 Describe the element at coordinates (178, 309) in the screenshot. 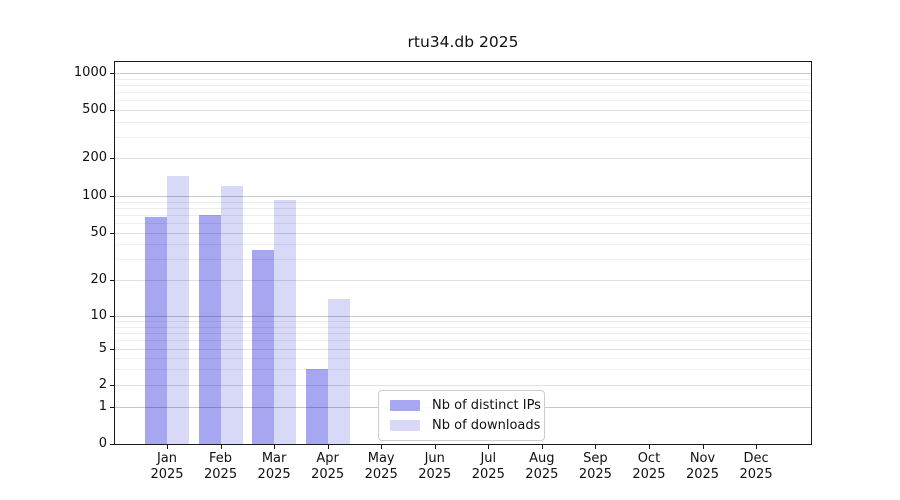

I see `bar-downloads-jan` at that location.